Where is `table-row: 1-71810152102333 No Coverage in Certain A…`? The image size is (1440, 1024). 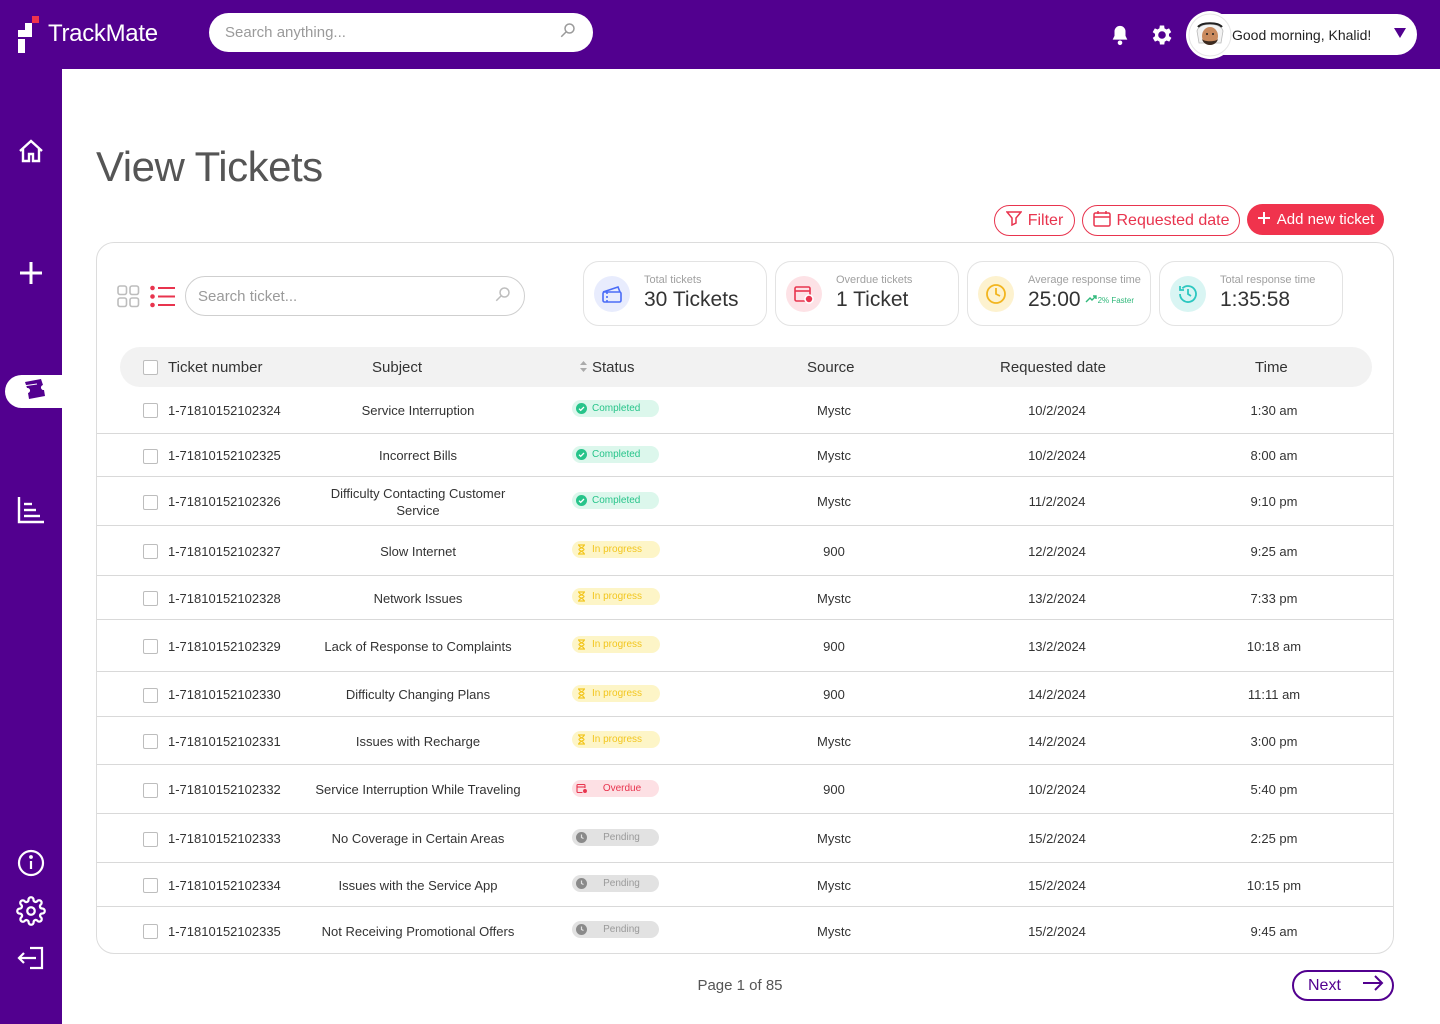
table-row: 1-71810152102333 No Coverage in Certain A… is located at coordinates (745, 837).